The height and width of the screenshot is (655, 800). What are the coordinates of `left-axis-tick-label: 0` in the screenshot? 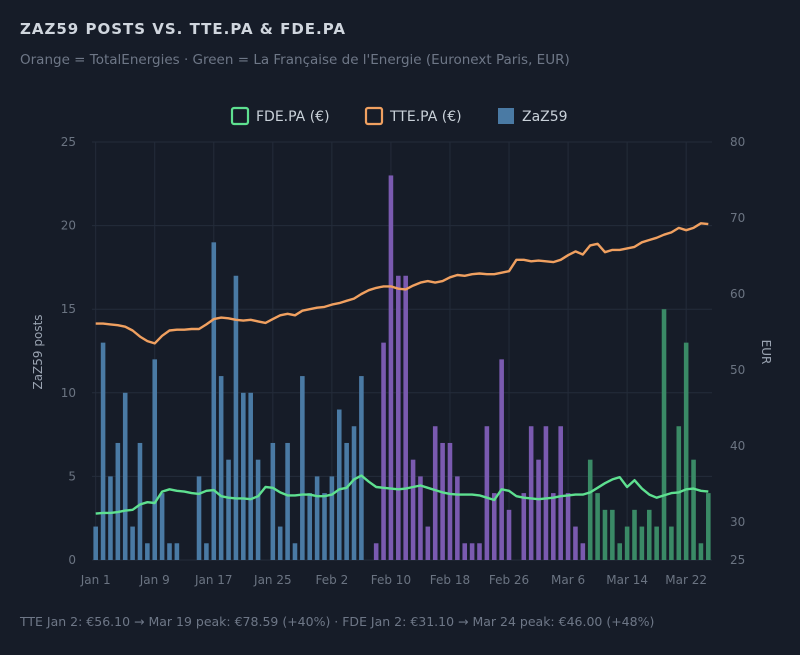 It's located at (72, 560).